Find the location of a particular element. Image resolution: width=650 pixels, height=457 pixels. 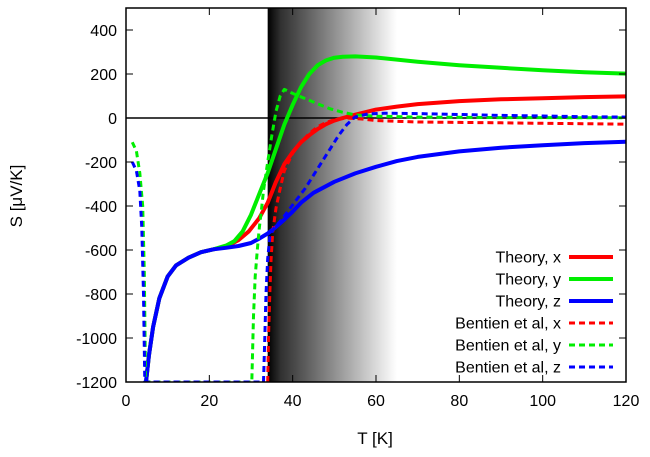

x-tick-label: 80 is located at coordinates (459, 401).